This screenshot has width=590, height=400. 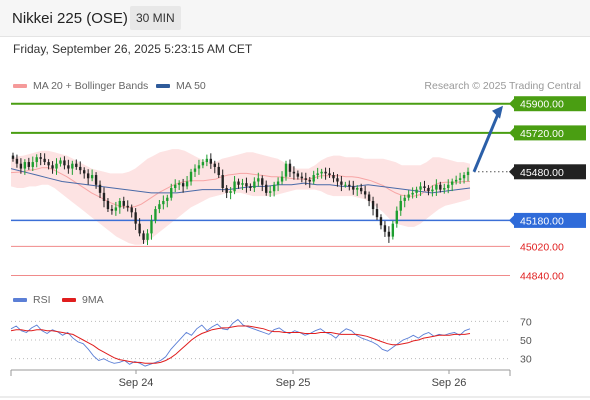 I want to click on level-tag-box-45900.00, so click(x=550, y=104).